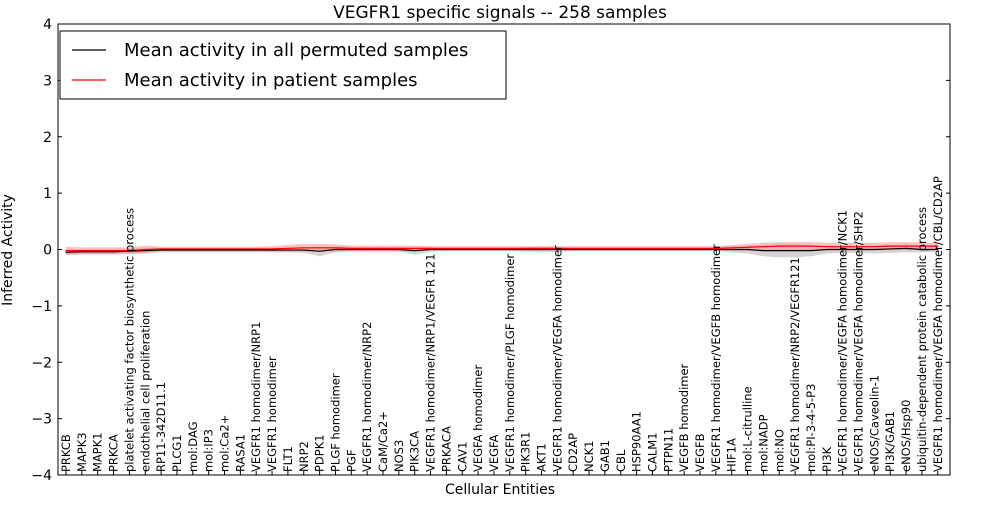  I want to click on x-category-label: VEGFA, so click(494, 453).